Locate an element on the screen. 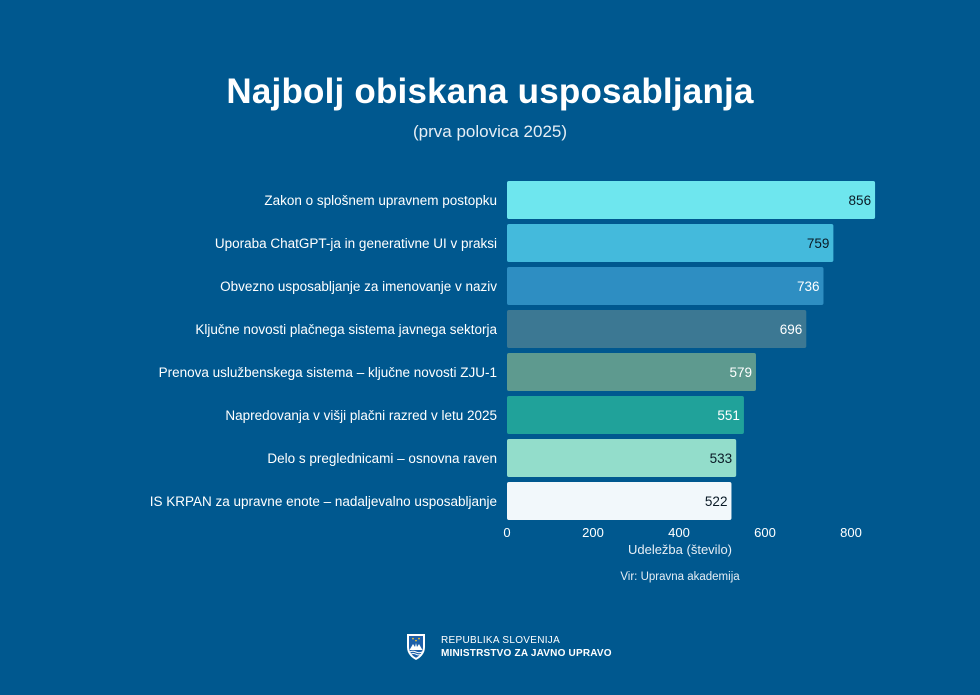 This screenshot has width=980, height=695. slovenia-coat-of-arms-icon is located at coordinates (416, 647).